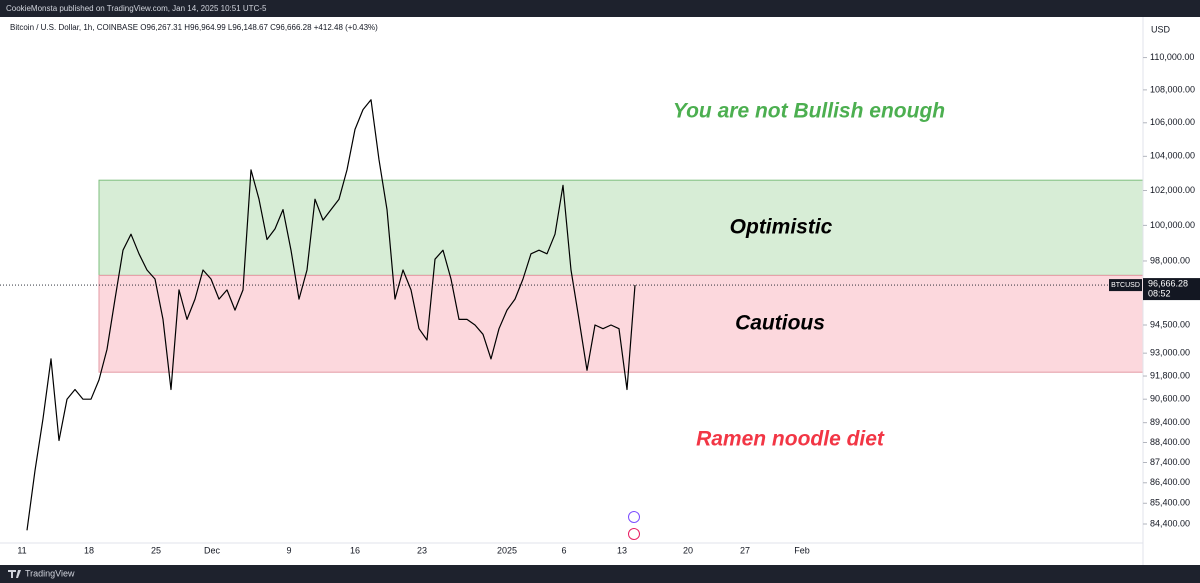  Describe the element at coordinates (780, 322) in the screenshot. I see `zone-label: Cautious` at that location.